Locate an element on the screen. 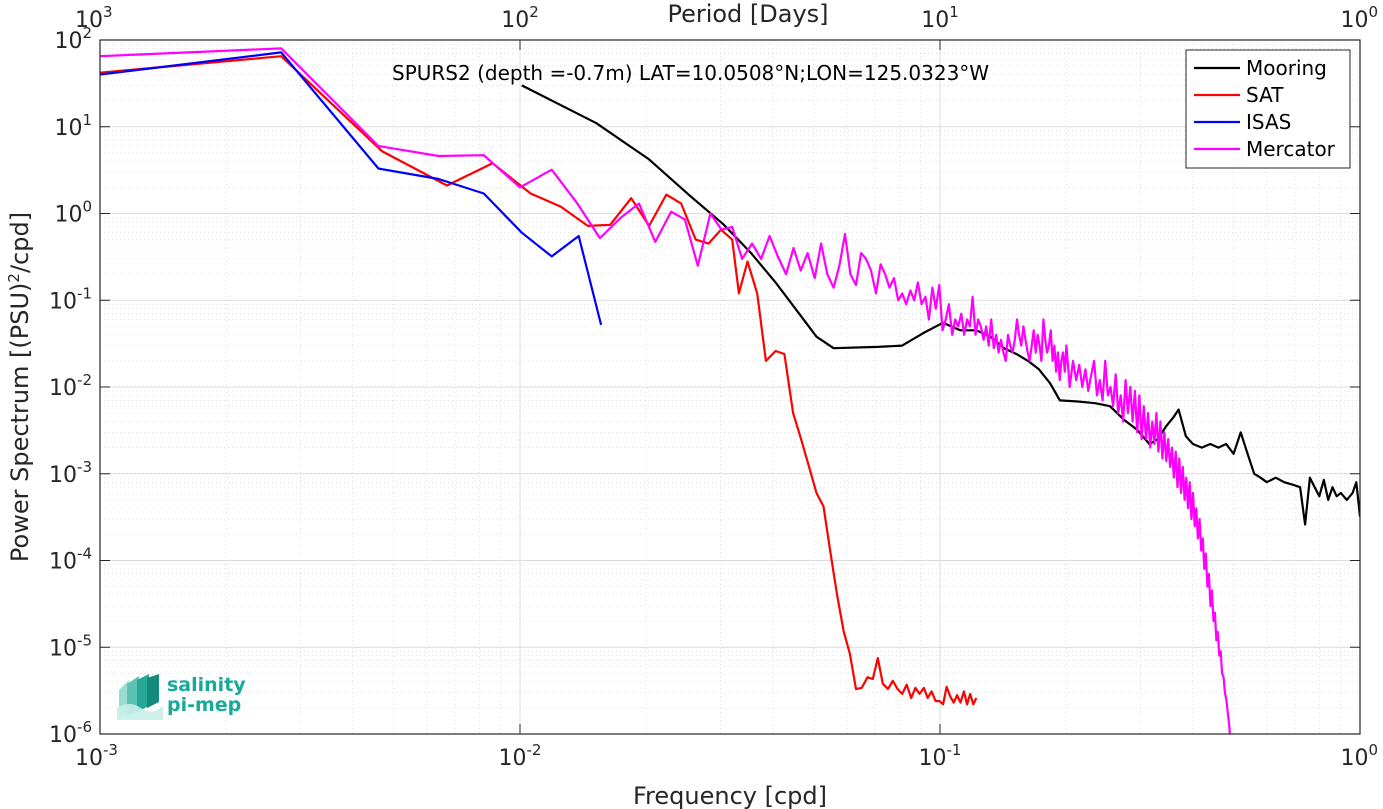 Image resolution: width=1383 pixels, height=809 pixels. y-tick-label: 10⁻⁴ is located at coordinates (70, 560).